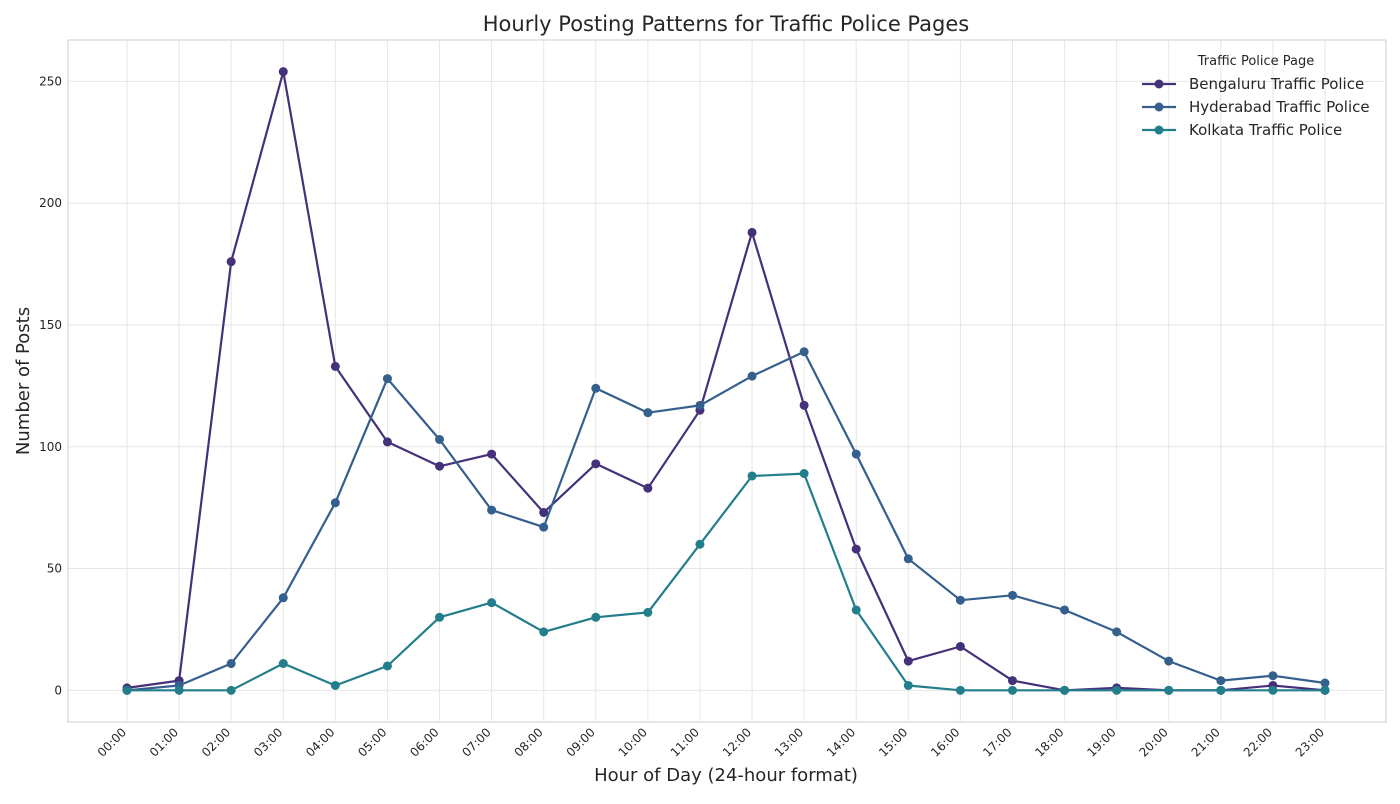 This screenshot has width=1400, height=804. Describe the element at coordinates (1310, 742) in the screenshot. I see `x-tick-label: 23:00` at that location.